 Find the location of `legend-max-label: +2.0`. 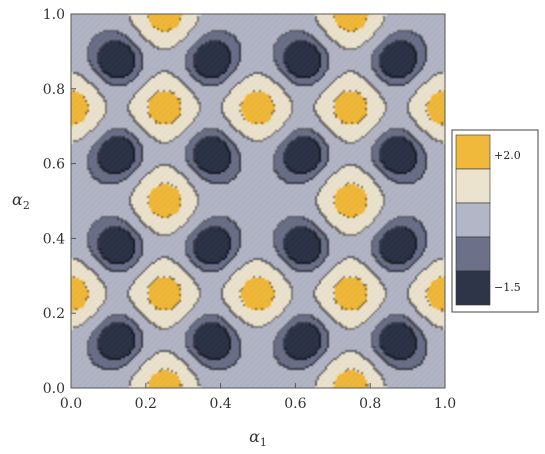

legend-max-label: +2.0 is located at coordinates (507, 155).